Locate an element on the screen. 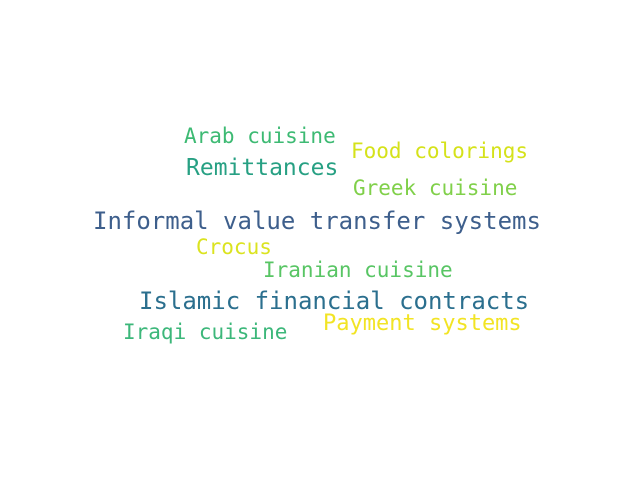 The height and width of the screenshot is (480, 640). word-greek-cuisine: Greek cuisine is located at coordinates (435, 188).